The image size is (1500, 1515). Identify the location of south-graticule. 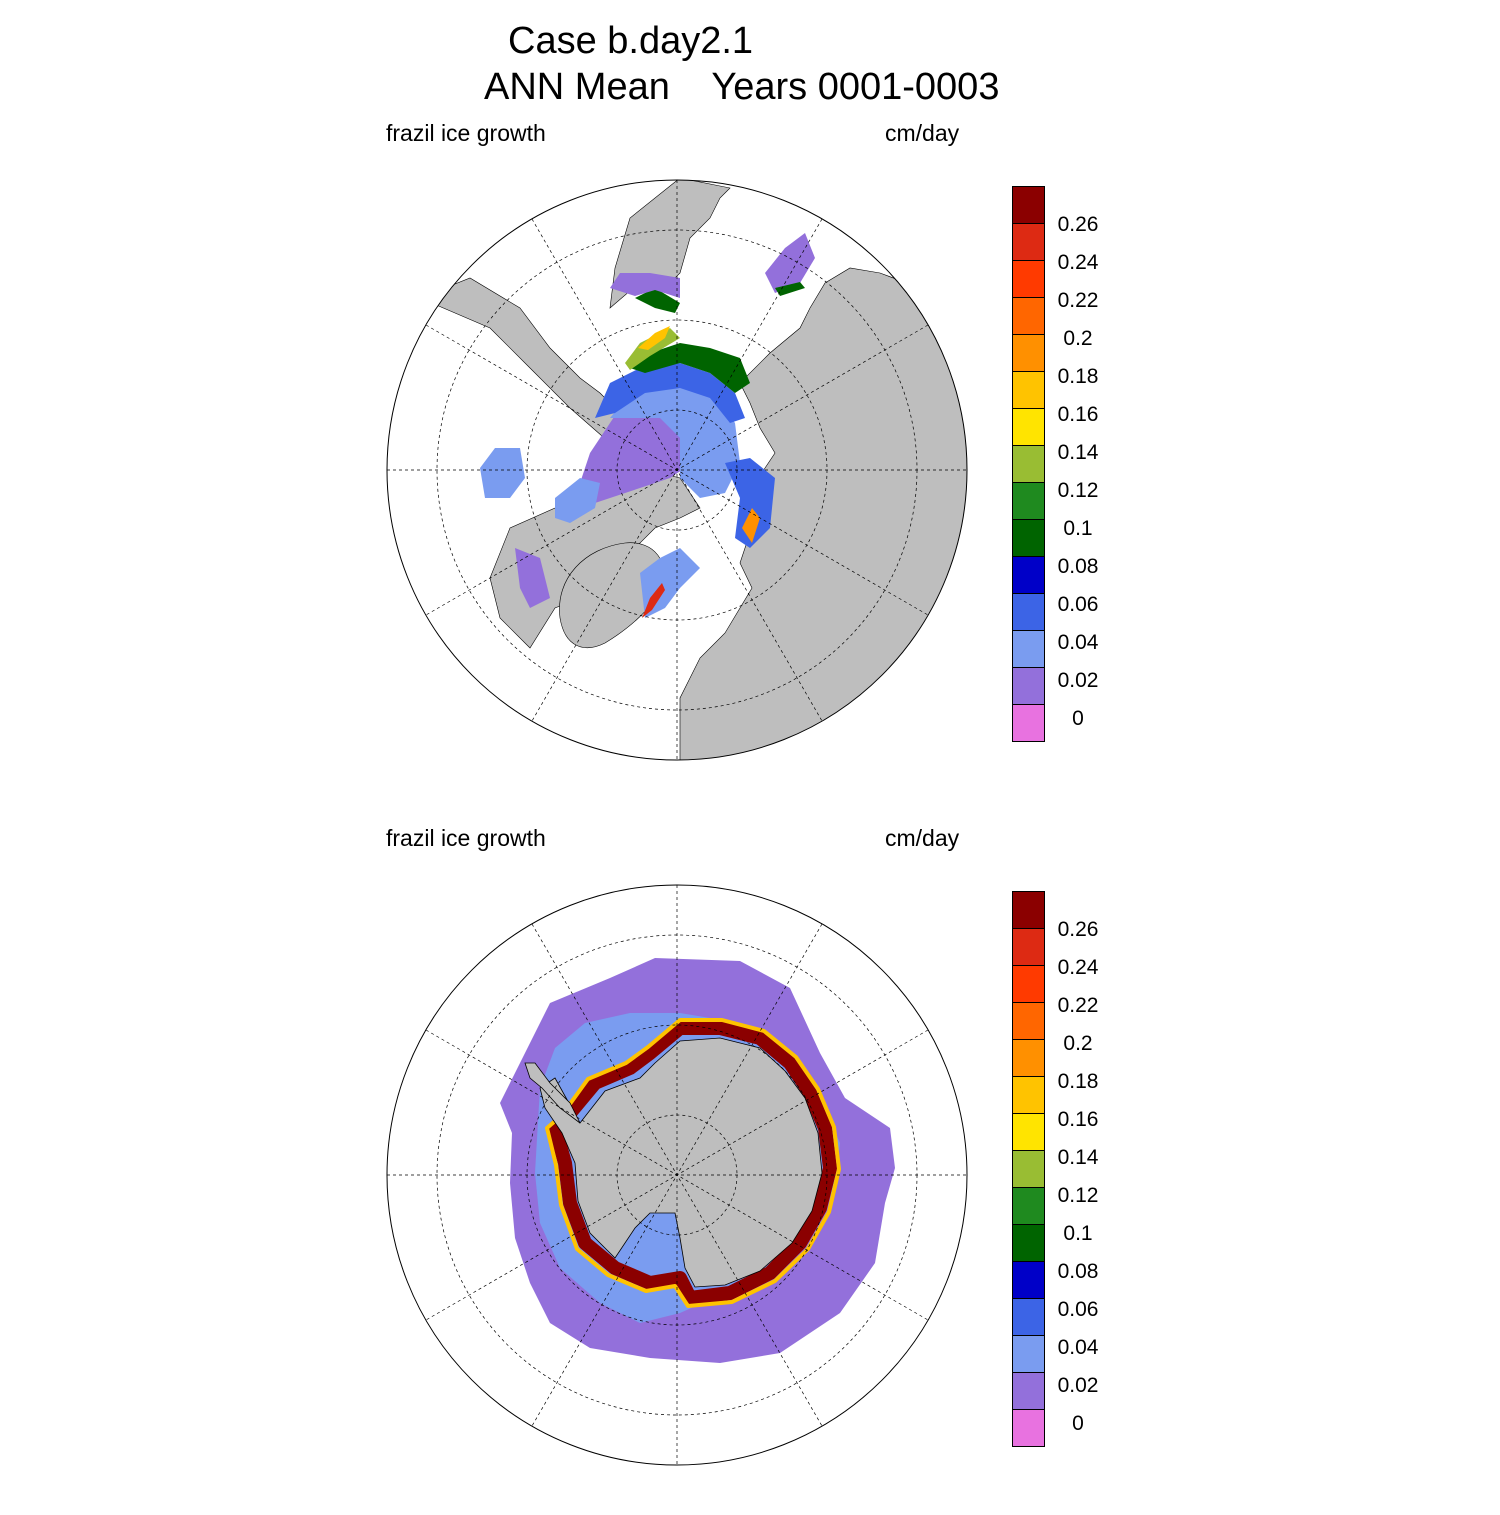
(677, 1175).